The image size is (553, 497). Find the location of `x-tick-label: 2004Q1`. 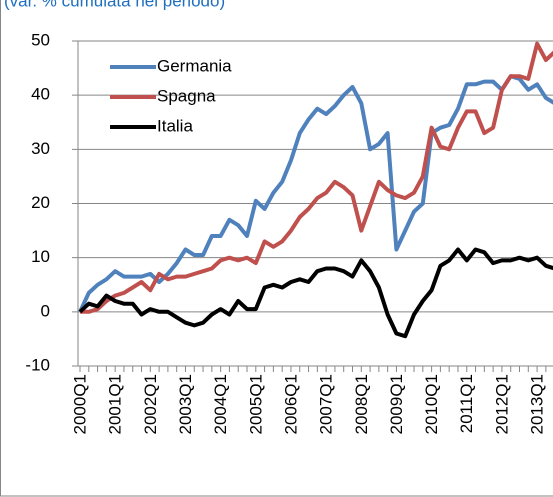

x-tick-label: 2004Q1 is located at coordinates (220, 404).